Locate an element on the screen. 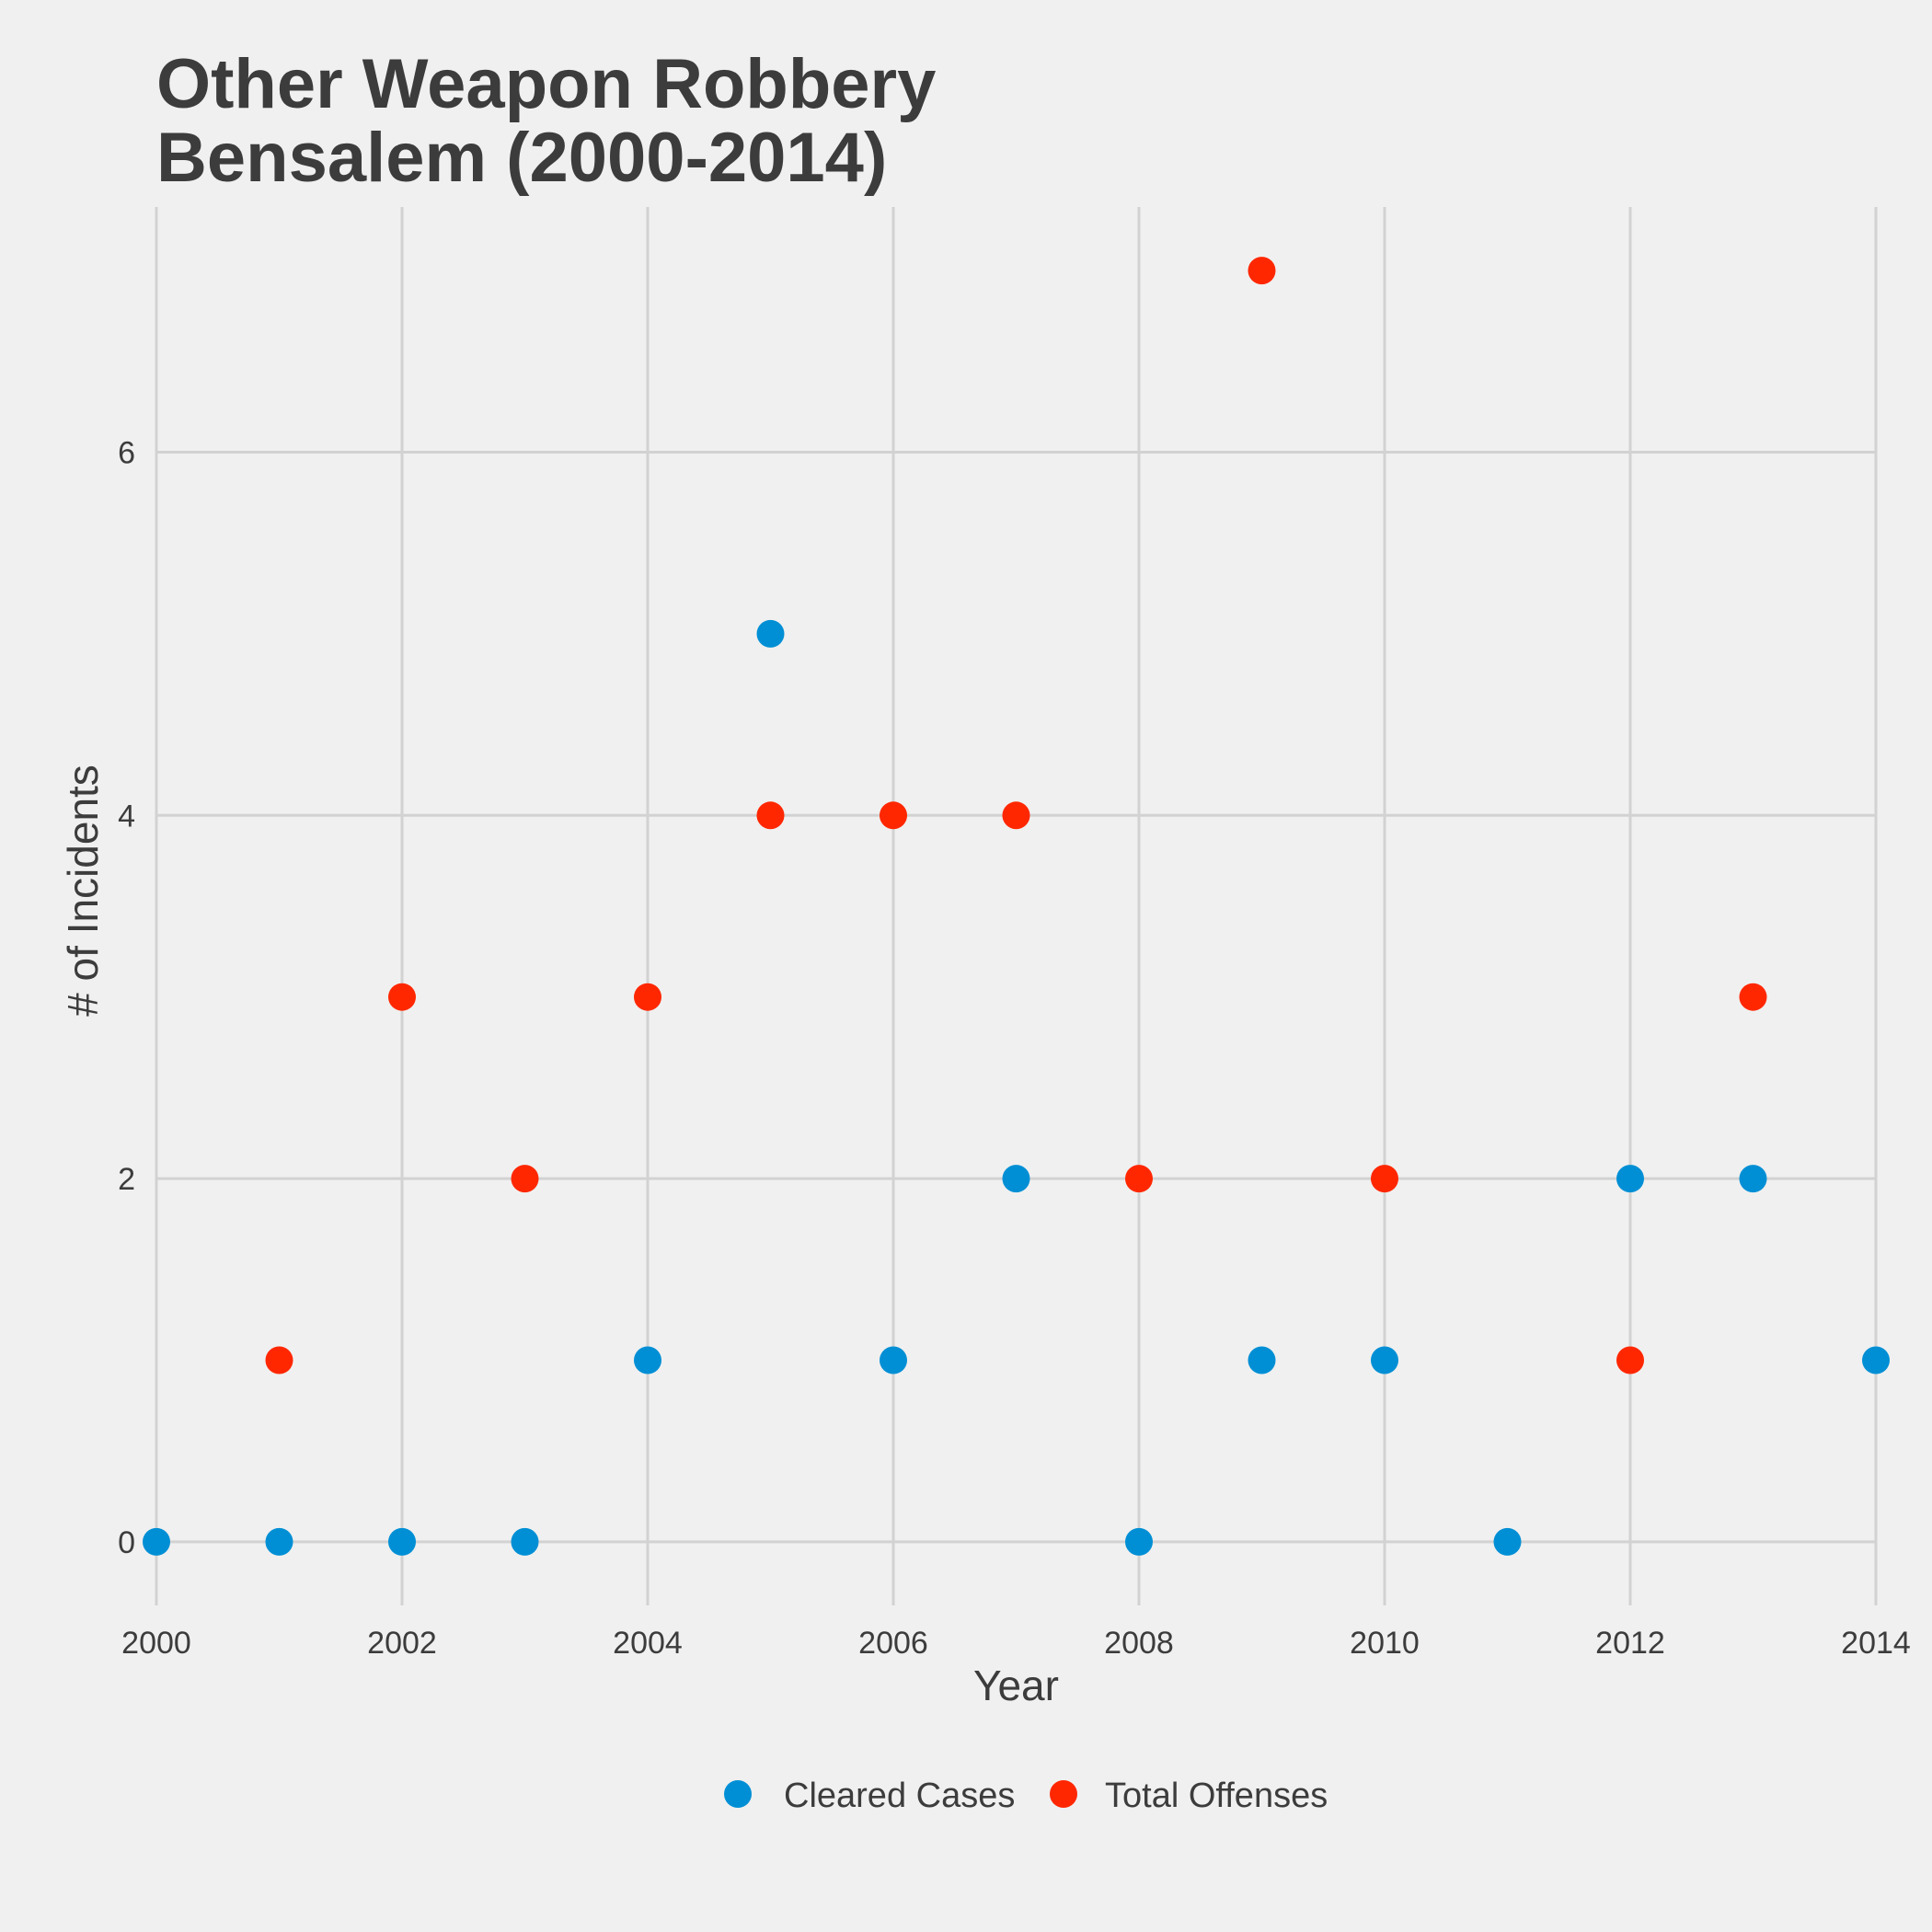 This screenshot has height=1932, width=1932. x-tick-label: 2006 is located at coordinates (893, 1643).